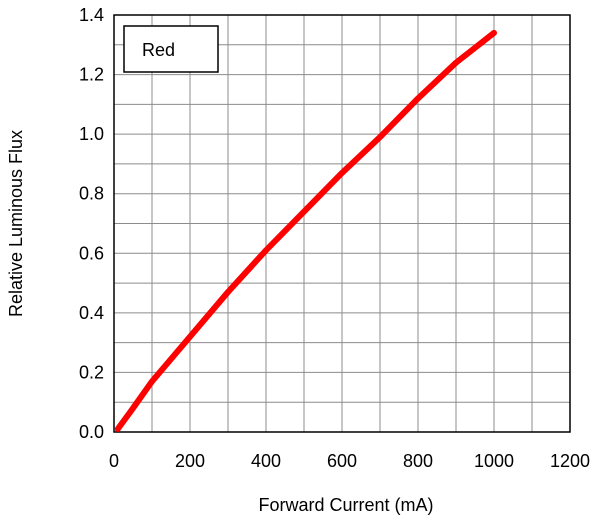  What do you see at coordinates (114, 461) in the screenshot?
I see `x-tick-label: 0` at bounding box center [114, 461].